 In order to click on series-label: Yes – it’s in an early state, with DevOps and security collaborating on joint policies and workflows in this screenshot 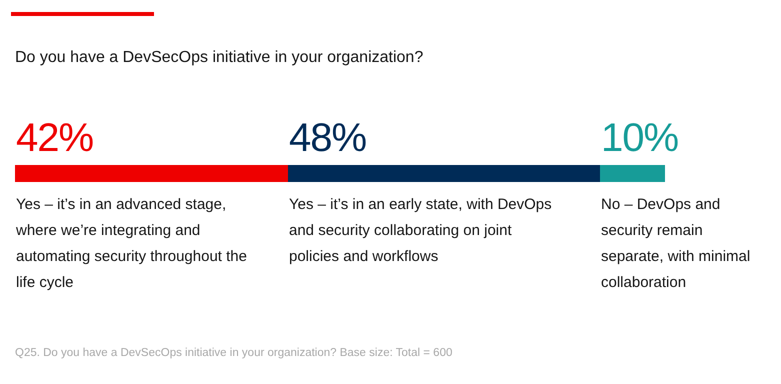, I will do `click(420, 230)`.